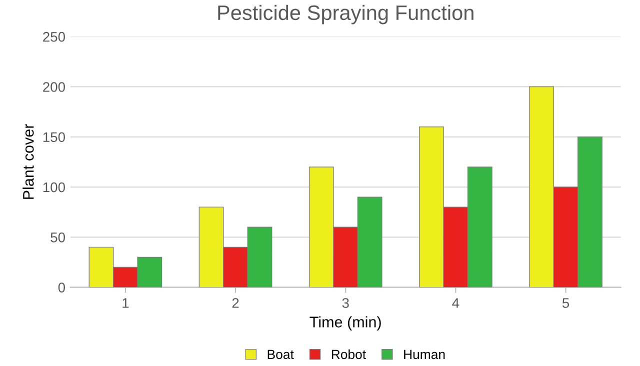  What do you see at coordinates (424, 355) in the screenshot?
I see `legend-label: Human` at bounding box center [424, 355].